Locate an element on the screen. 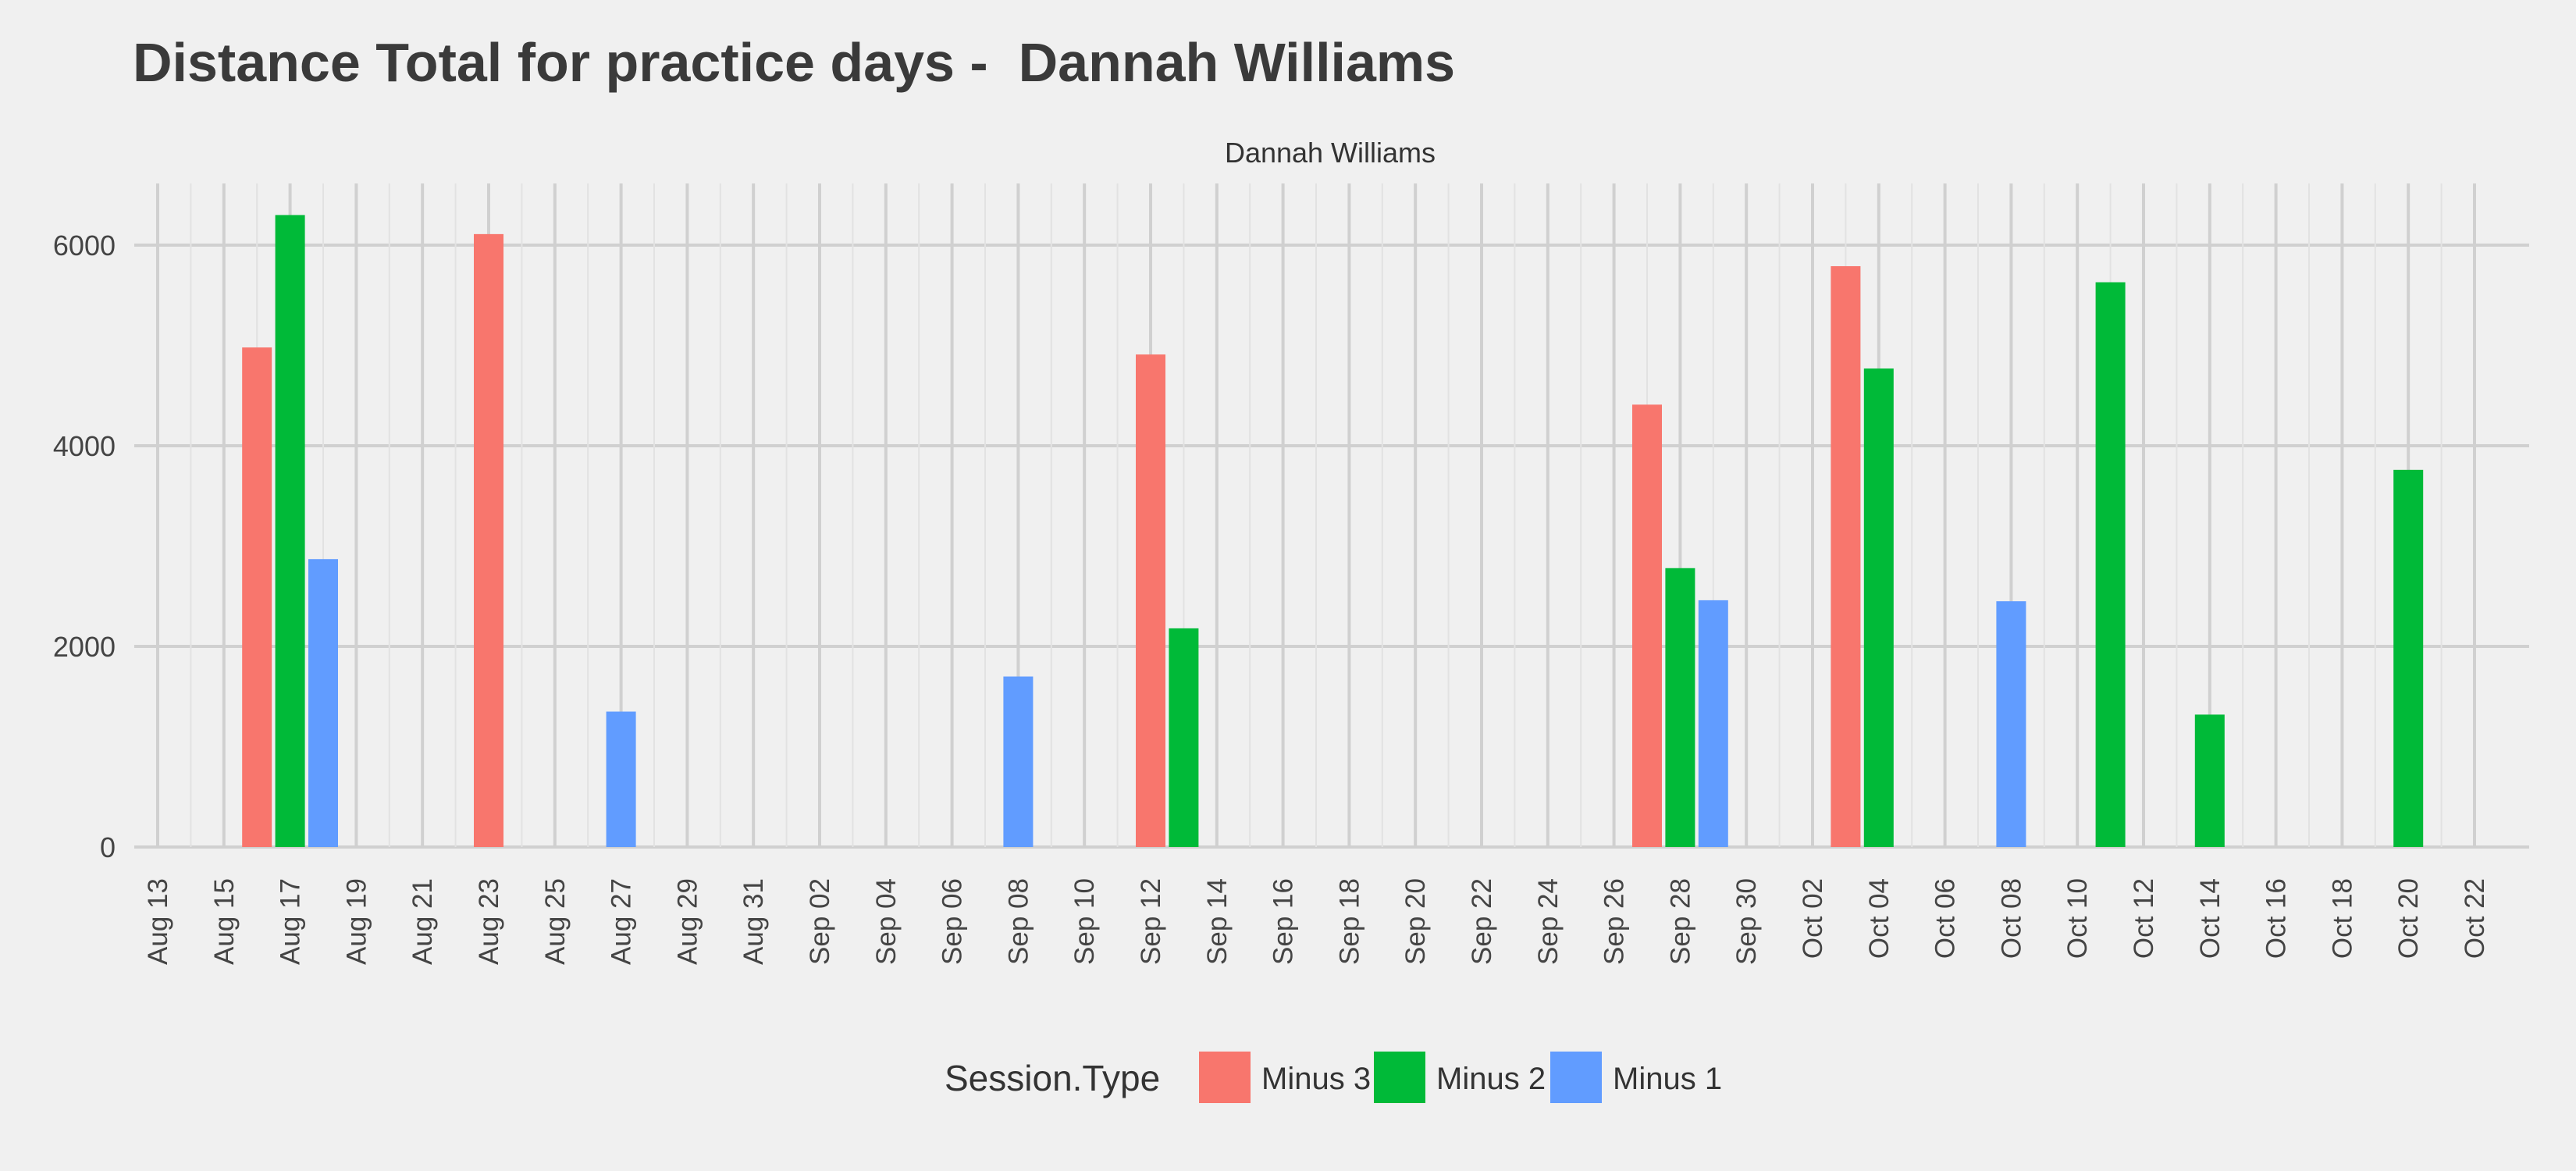  legend-label: Minus 3 is located at coordinates (1316, 1079).